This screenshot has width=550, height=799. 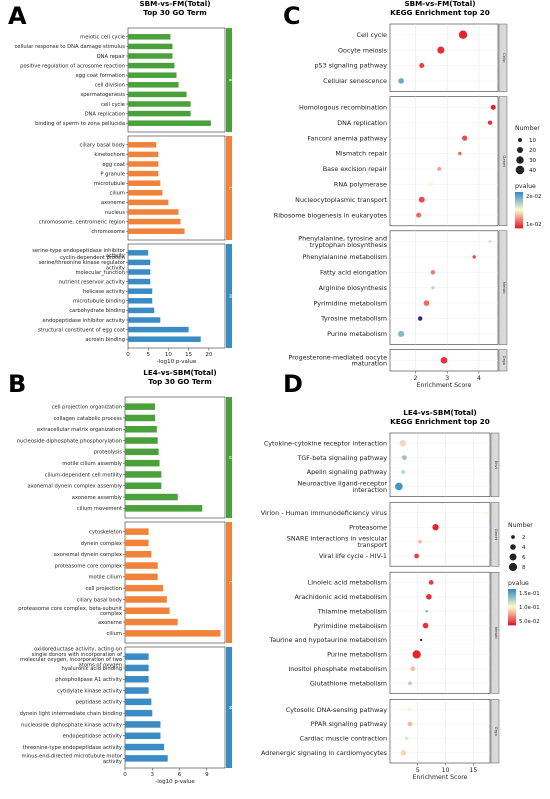 What do you see at coordinates (415, 378) in the screenshot?
I see `x-tick-label: 2` at bounding box center [415, 378].